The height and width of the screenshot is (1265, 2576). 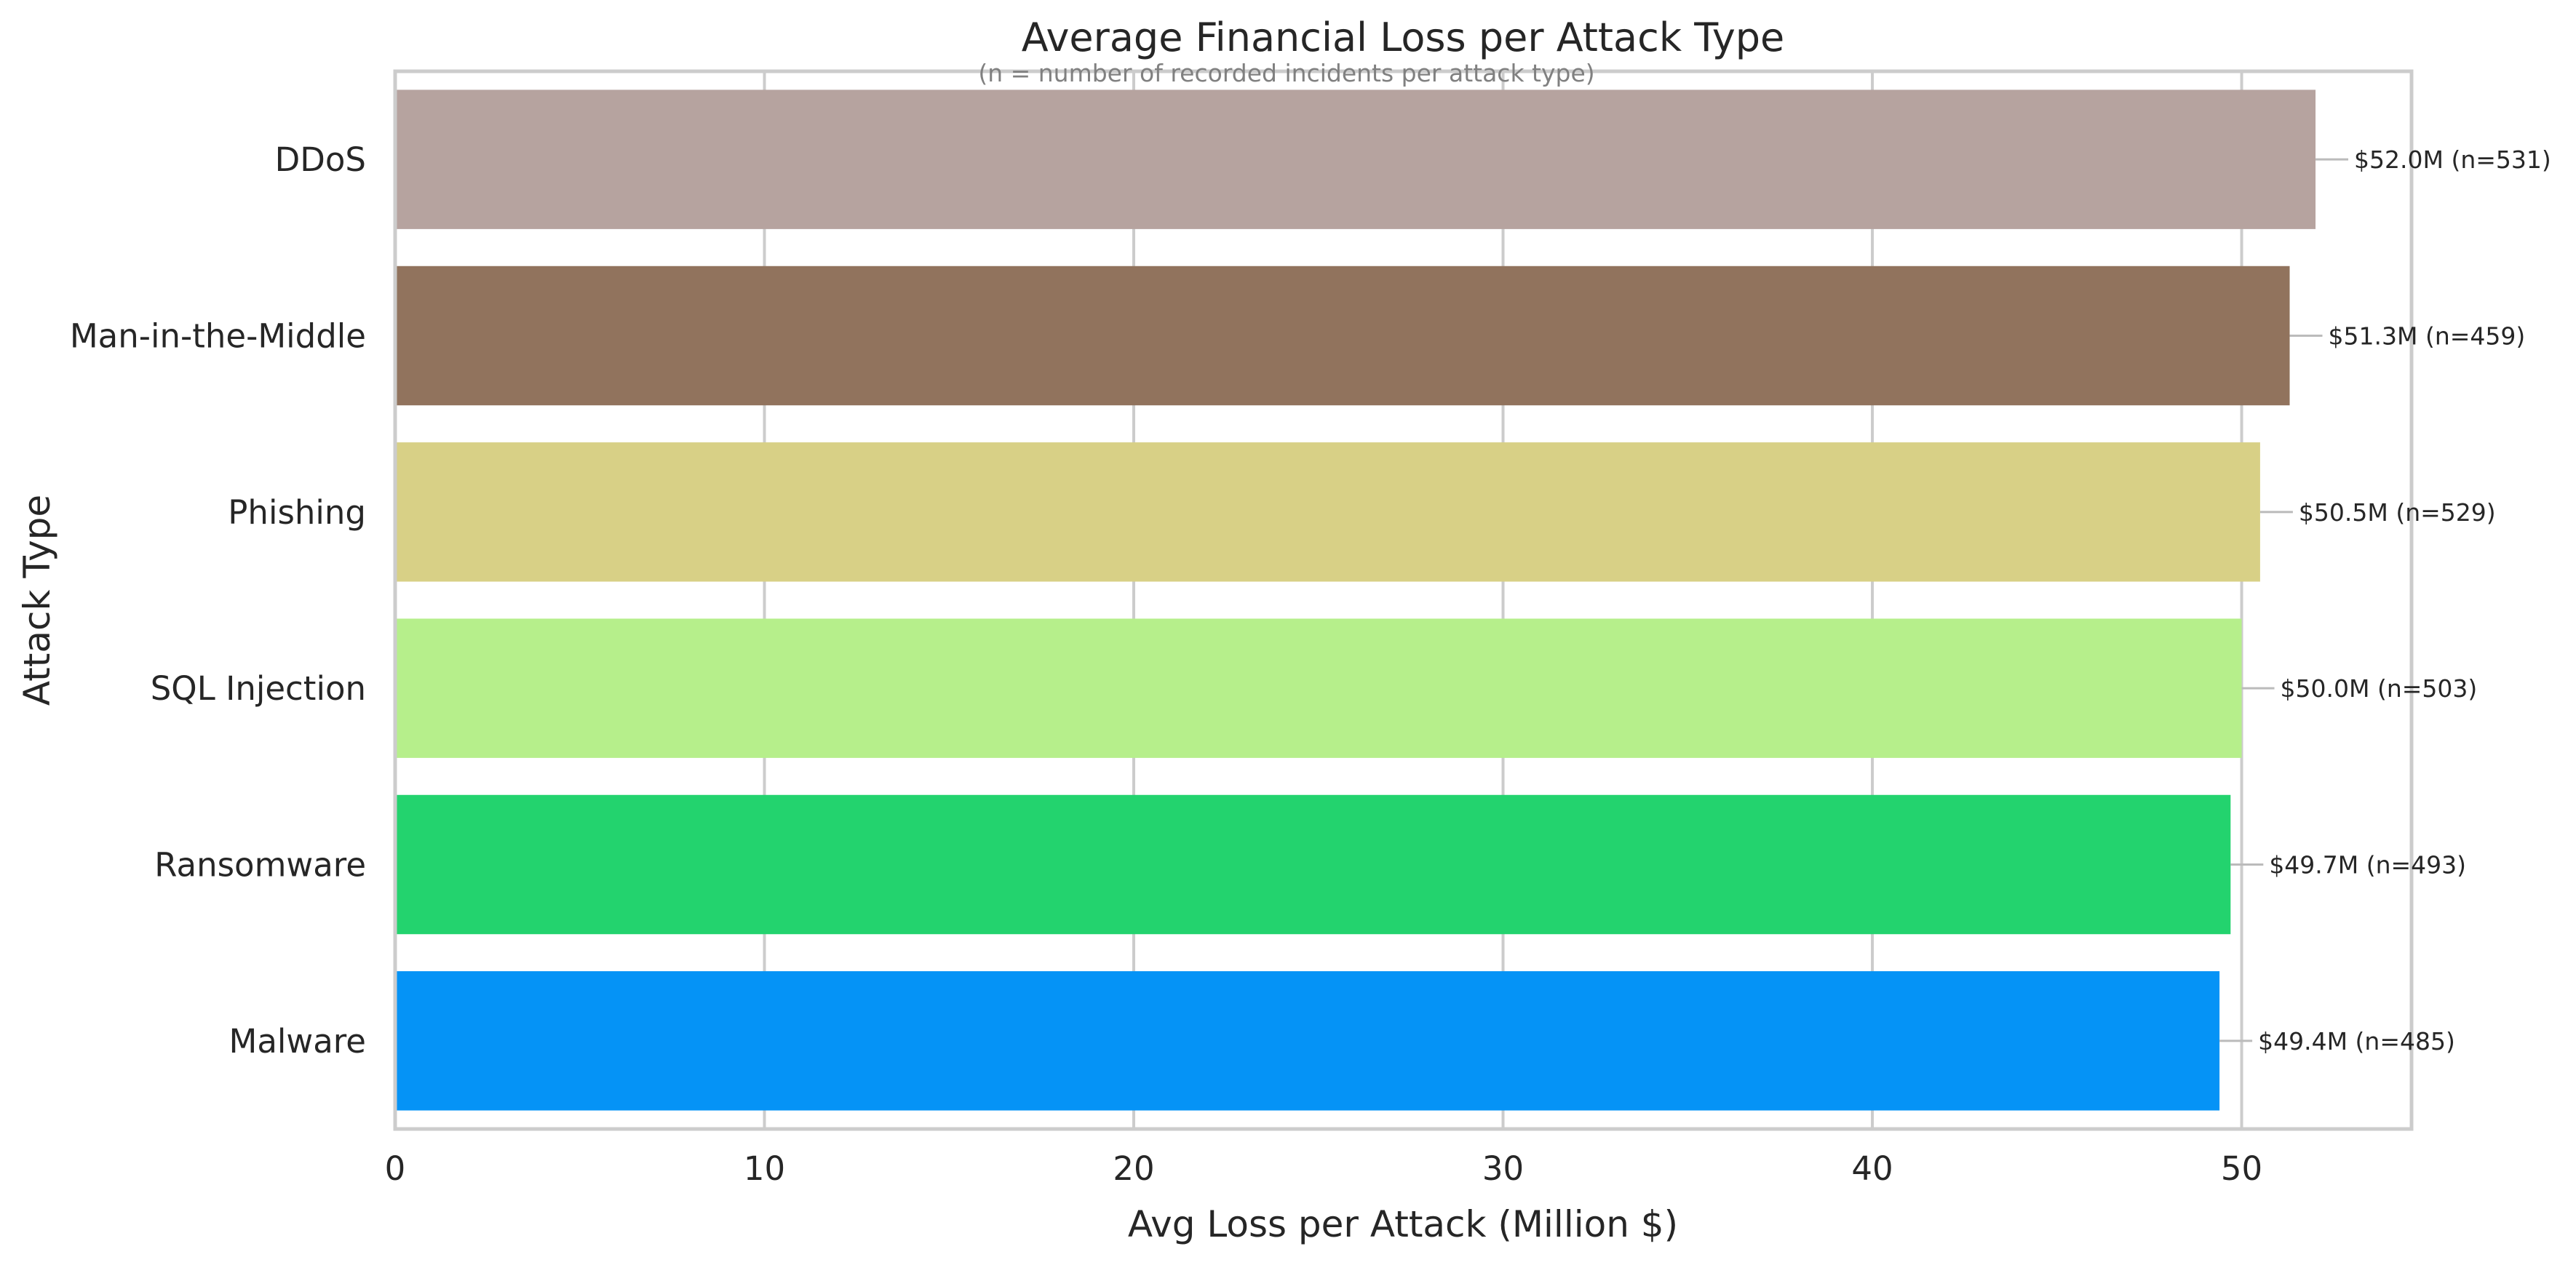 What do you see at coordinates (1307, 1041) in the screenshot?
I see `bar-malware` at bounding box center [1307, 1041].